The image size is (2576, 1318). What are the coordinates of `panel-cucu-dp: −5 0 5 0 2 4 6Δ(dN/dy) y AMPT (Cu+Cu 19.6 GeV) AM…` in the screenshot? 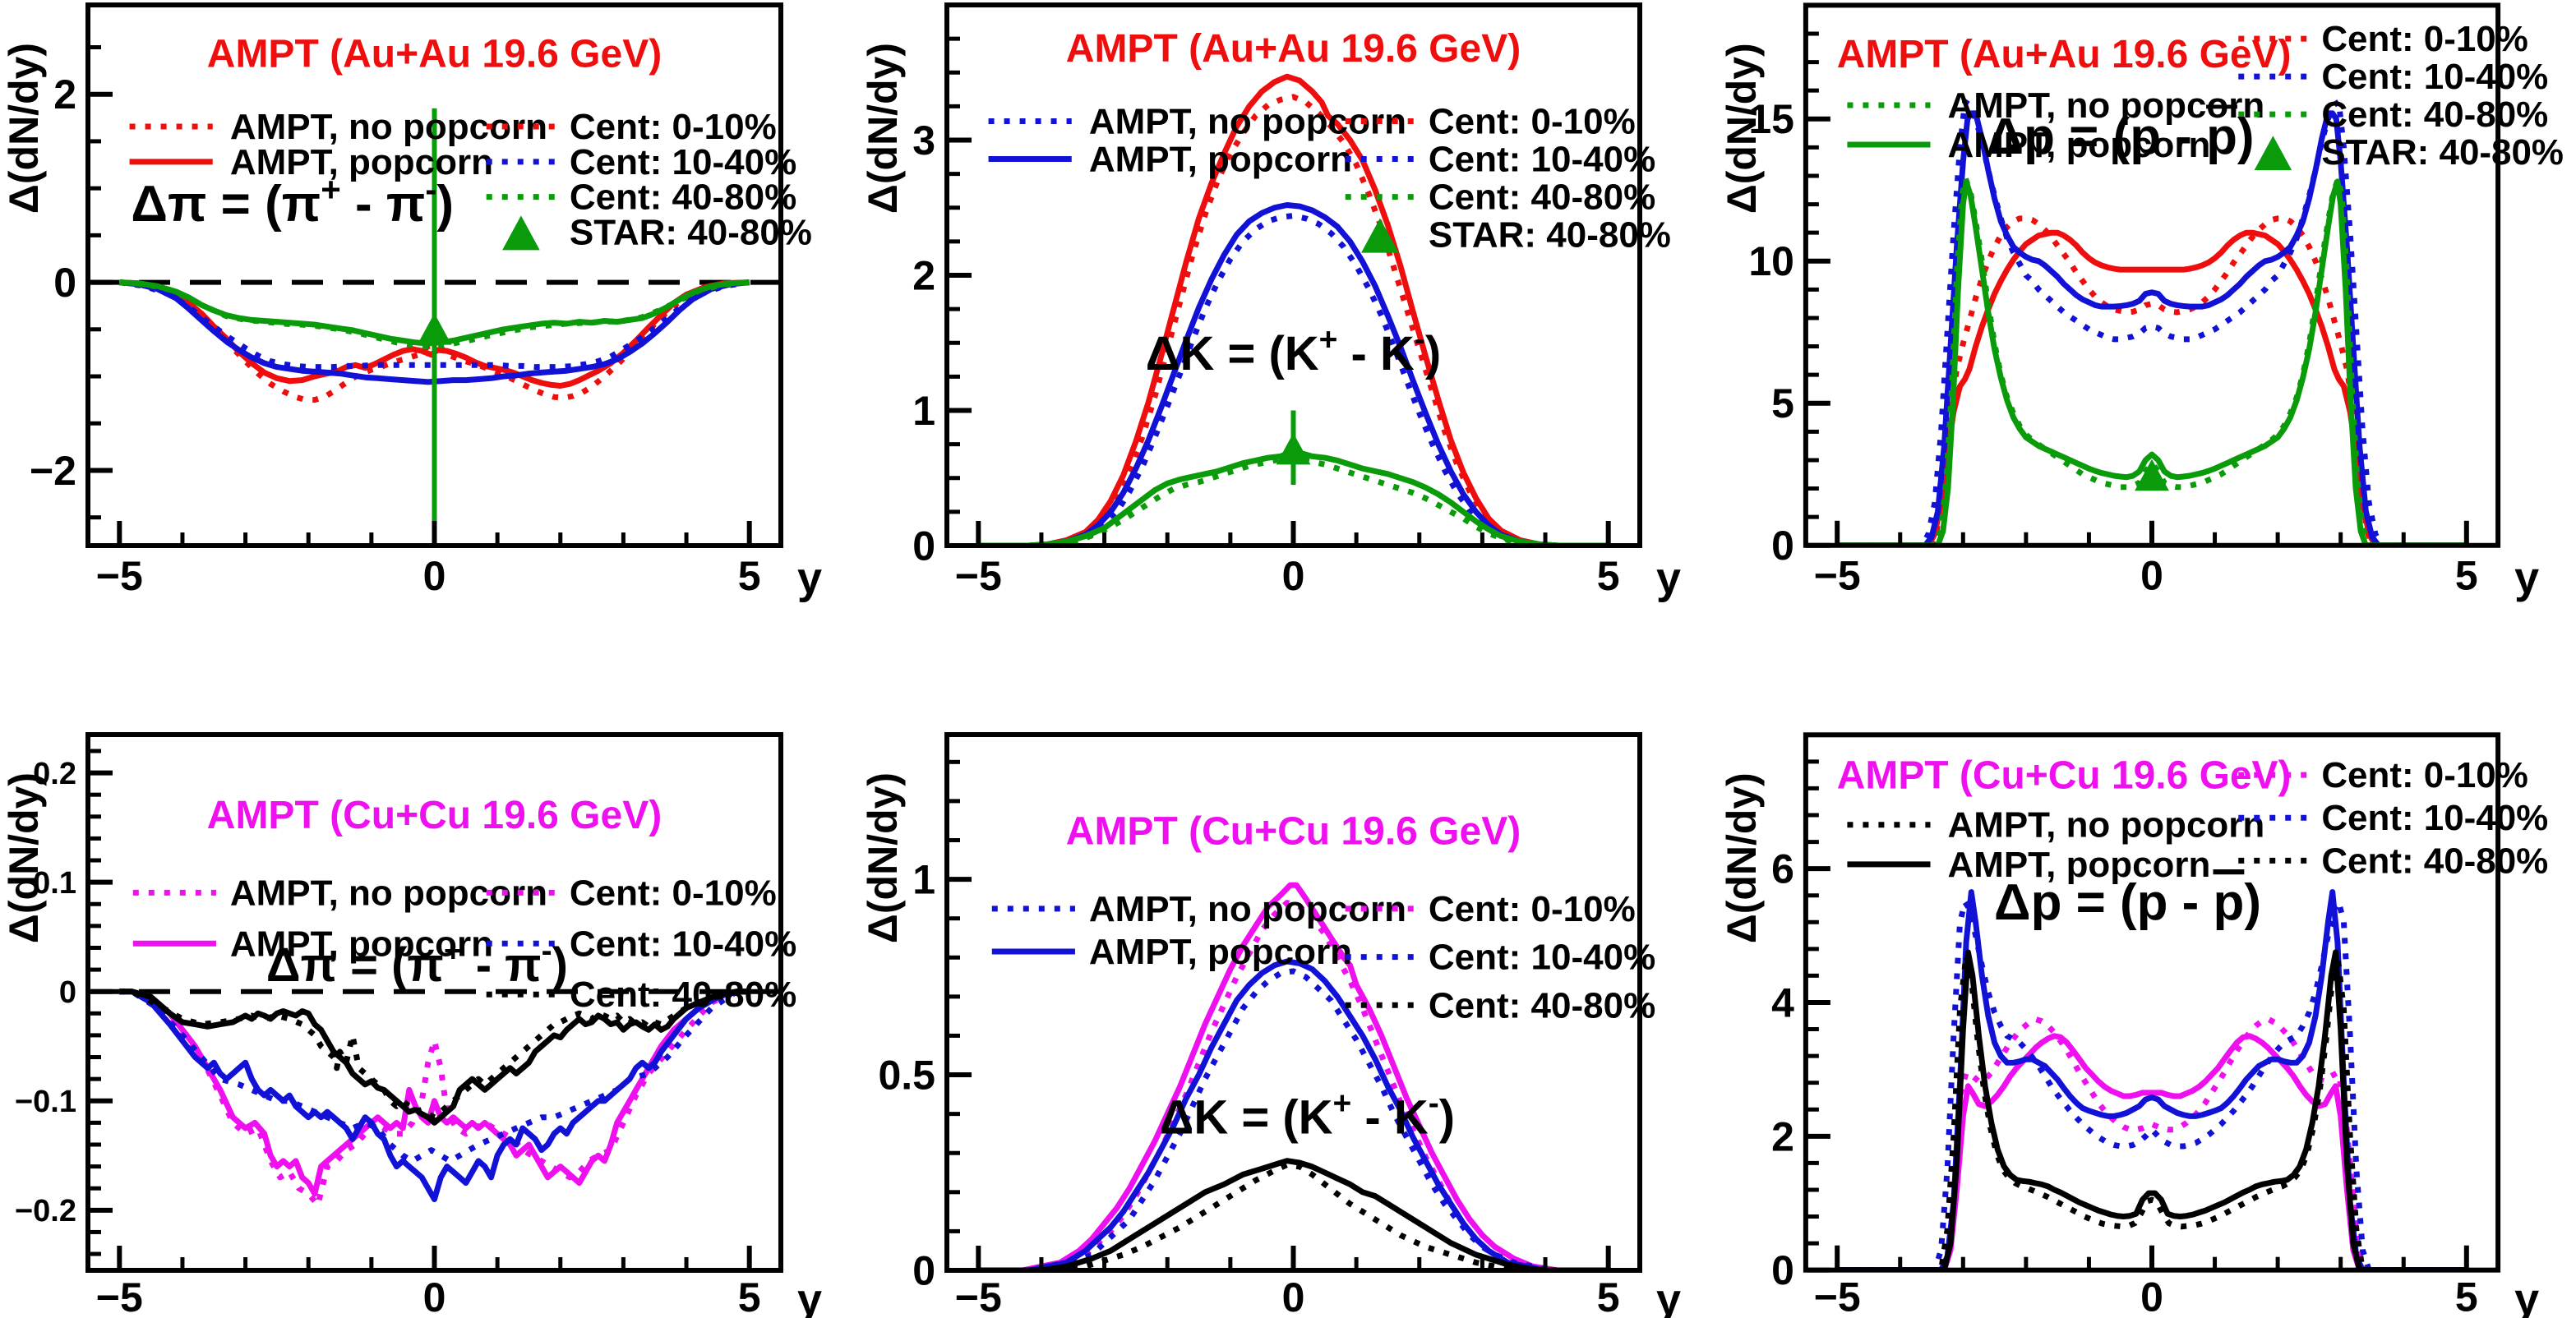 It's located at (2133, 1025).